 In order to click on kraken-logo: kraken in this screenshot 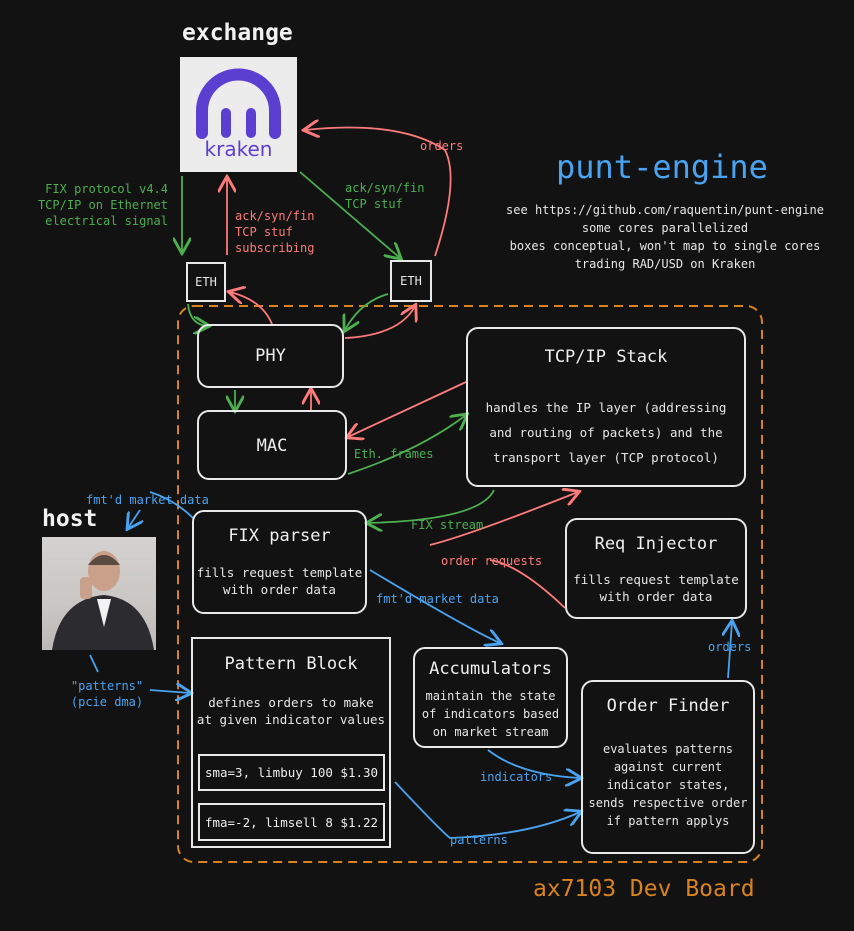, I will do `click(238, 114)`.